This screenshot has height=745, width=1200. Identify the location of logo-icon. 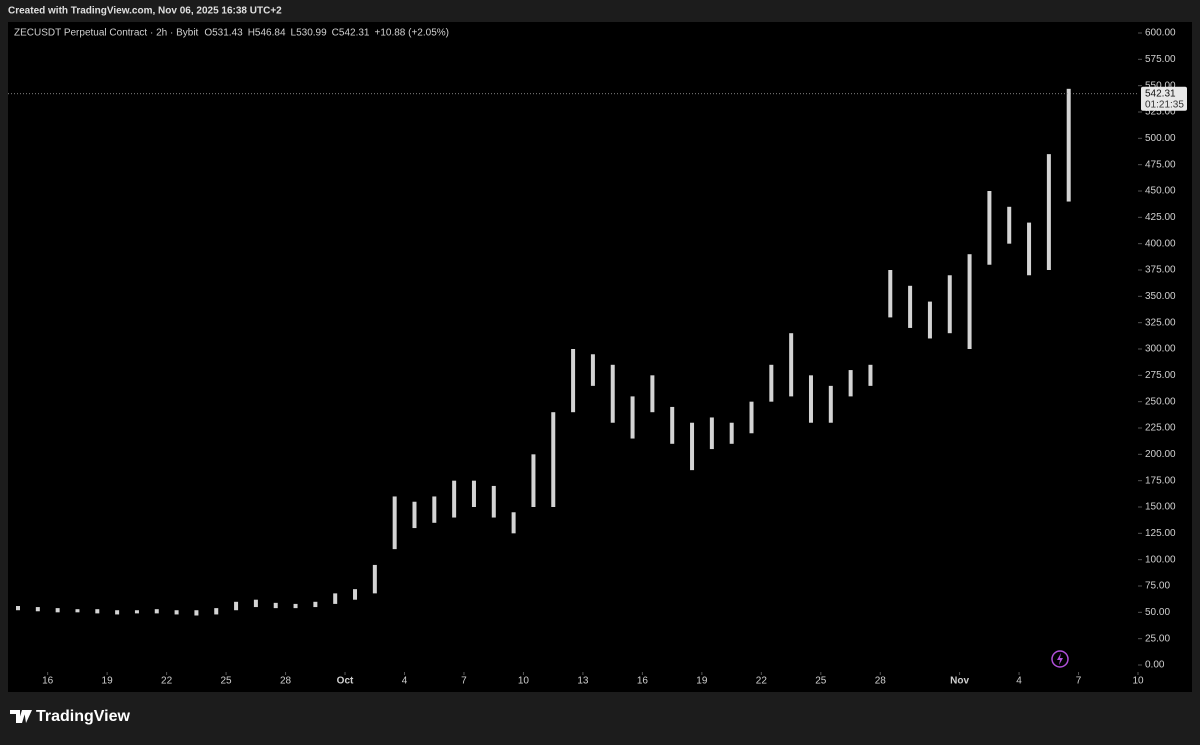
(21, 716).